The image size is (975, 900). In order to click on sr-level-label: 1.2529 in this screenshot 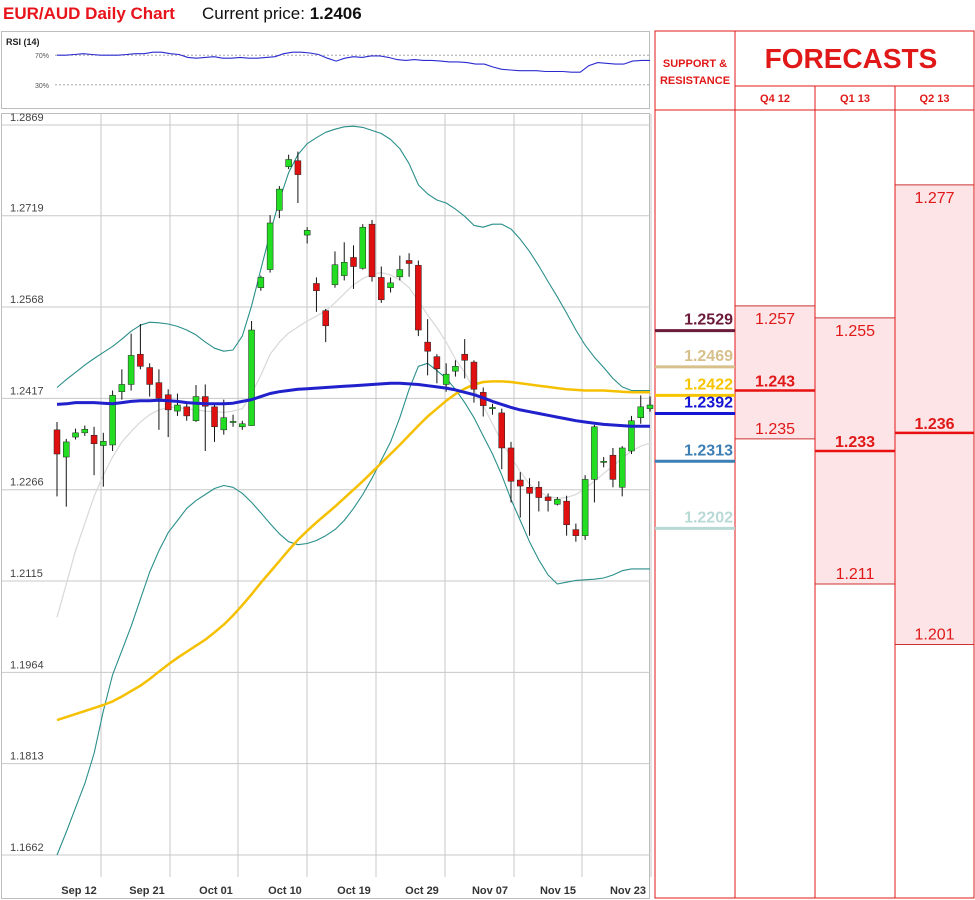, I will do `click(708, 320)`.